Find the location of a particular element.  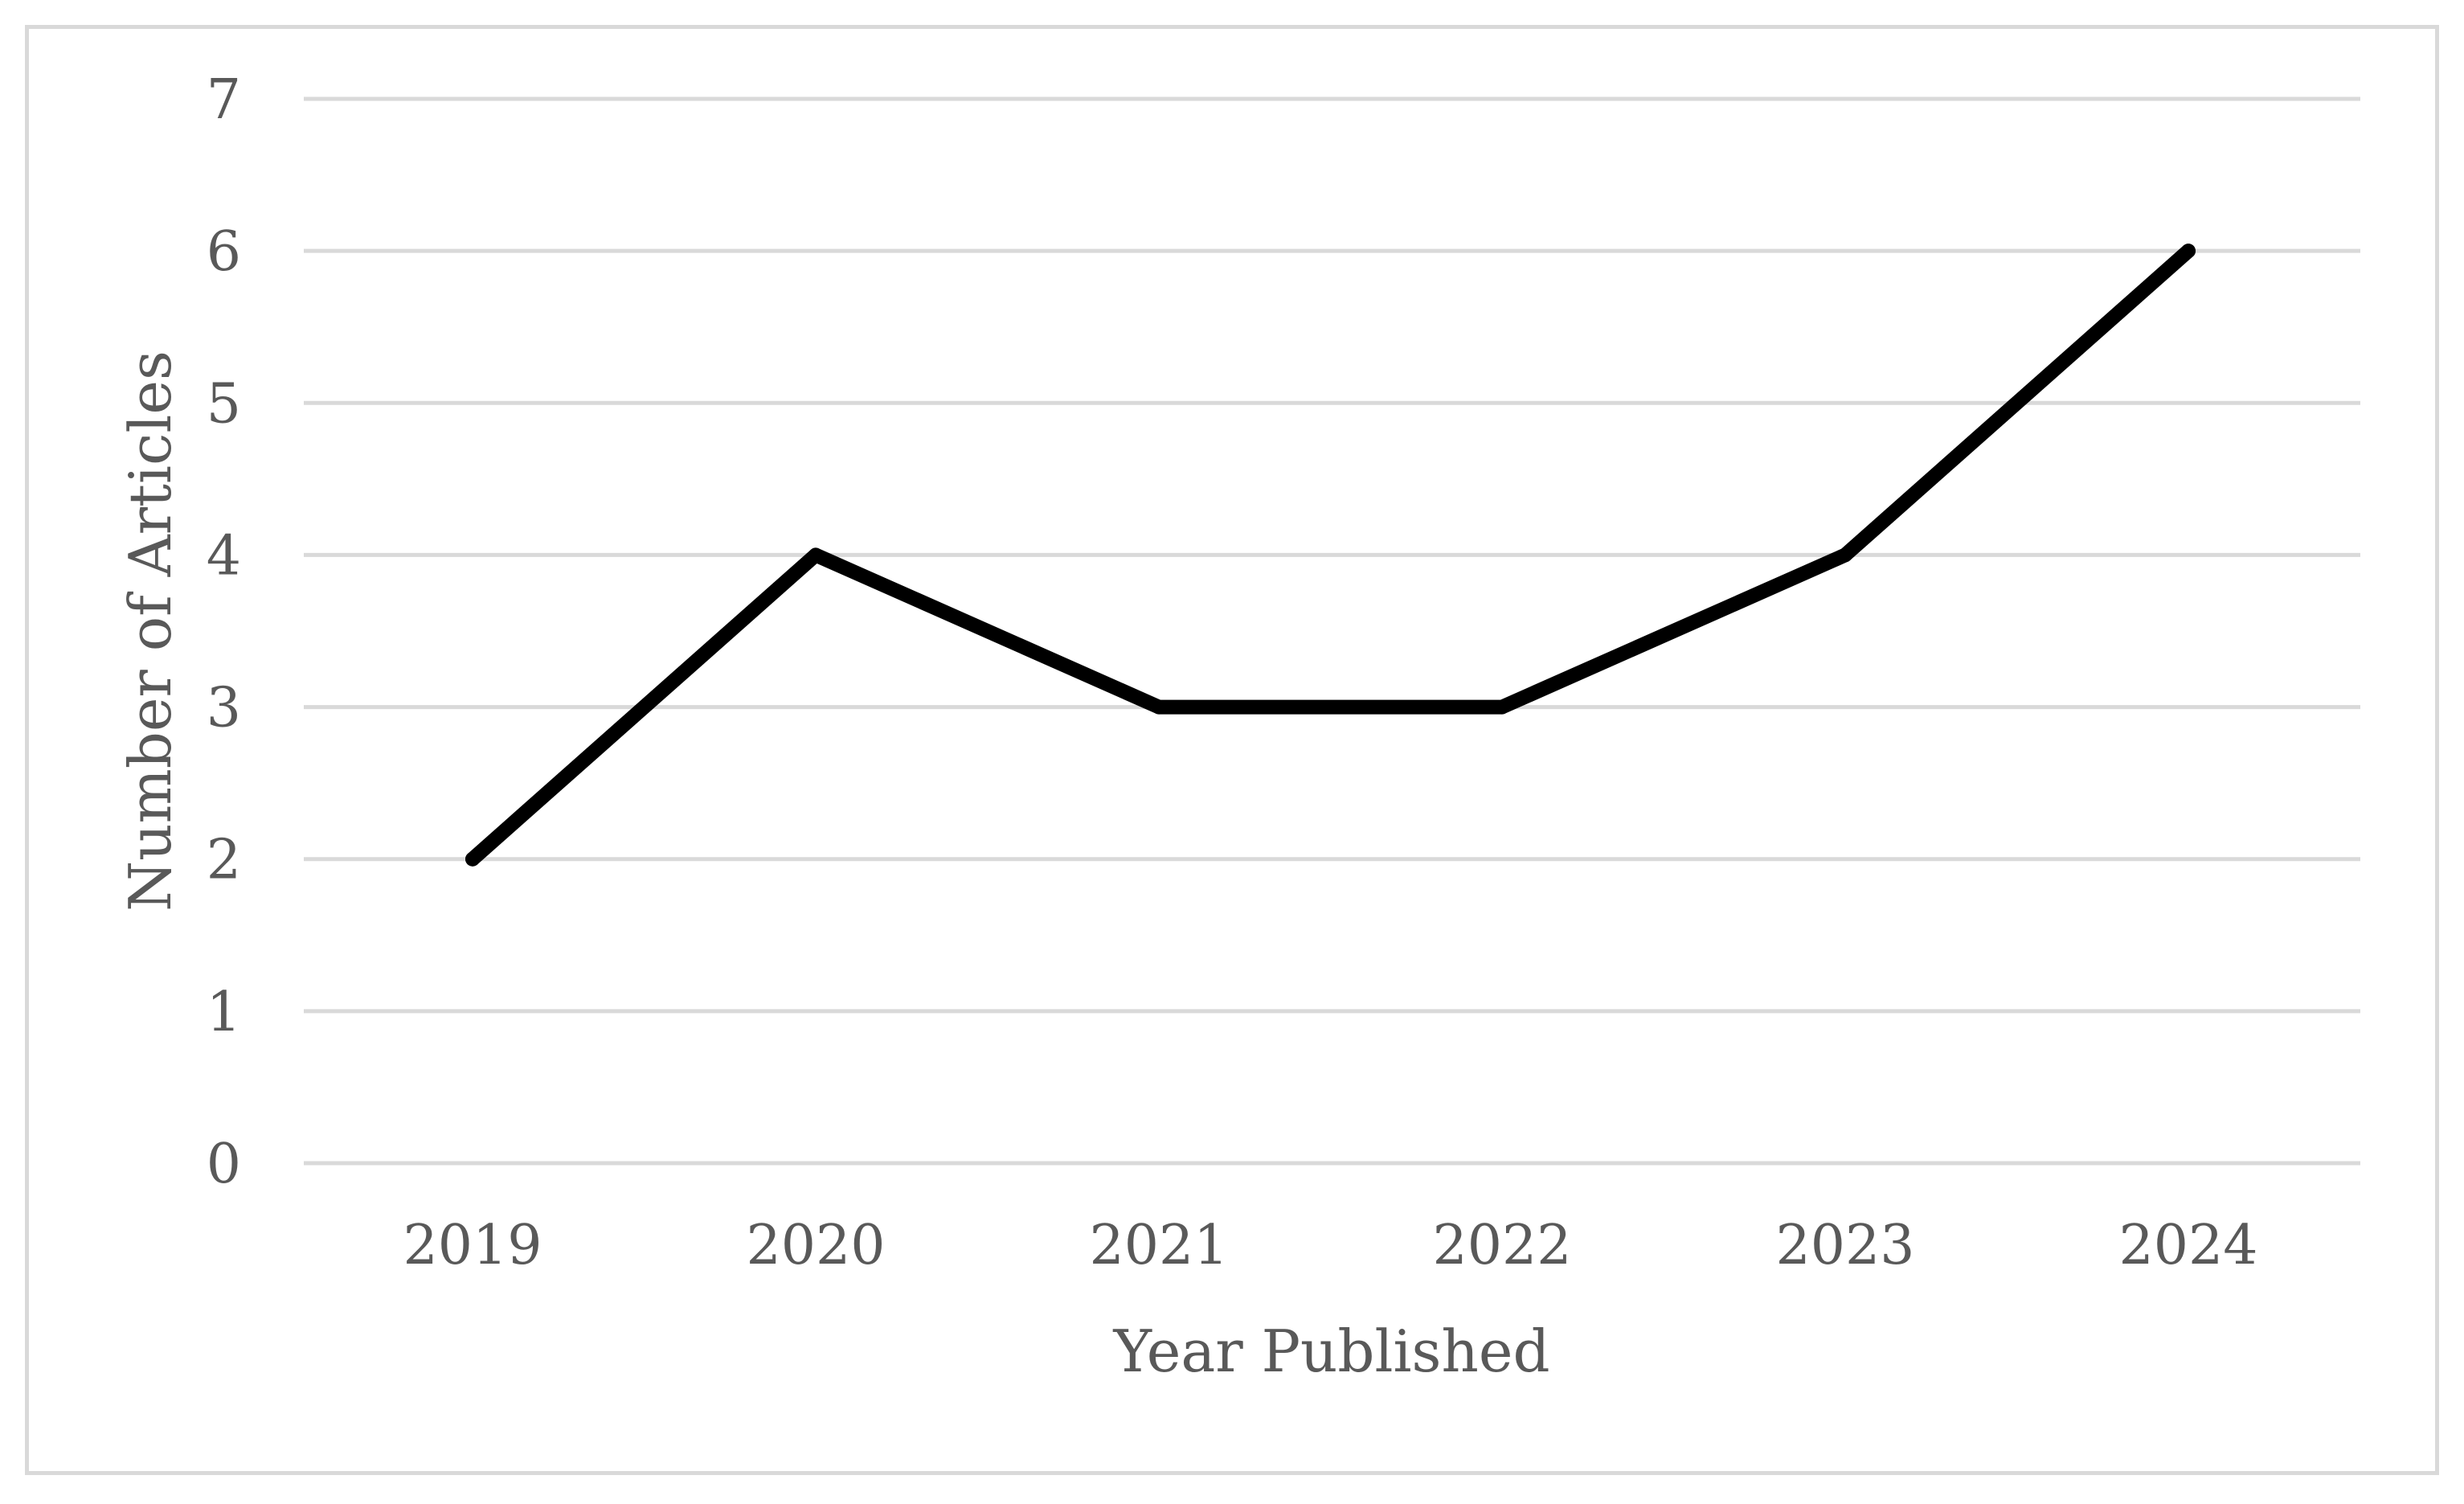

y-tick-label: 7 is located at coordinates (224, 100).